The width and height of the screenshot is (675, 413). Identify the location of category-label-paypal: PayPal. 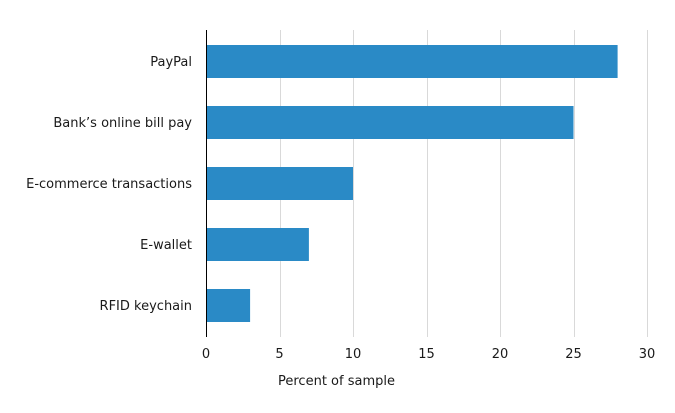
(171, 62).